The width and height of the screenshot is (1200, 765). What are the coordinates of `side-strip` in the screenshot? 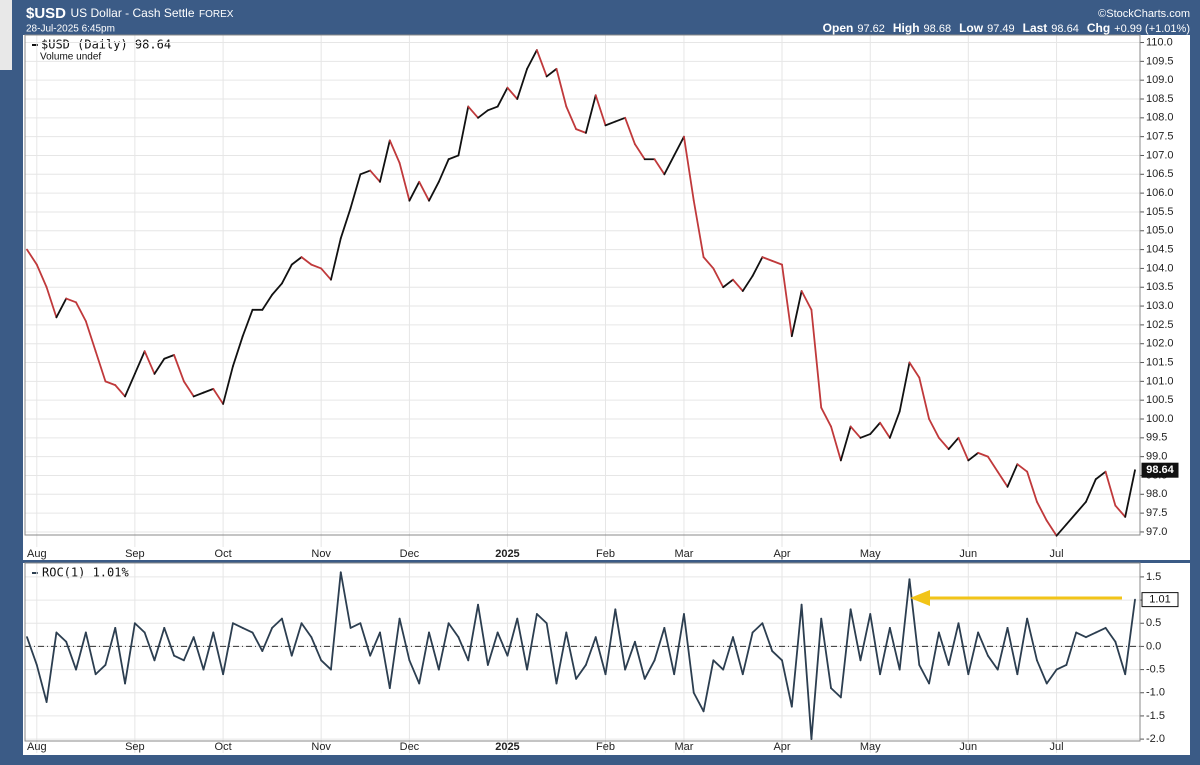 It's located at (6, 35).